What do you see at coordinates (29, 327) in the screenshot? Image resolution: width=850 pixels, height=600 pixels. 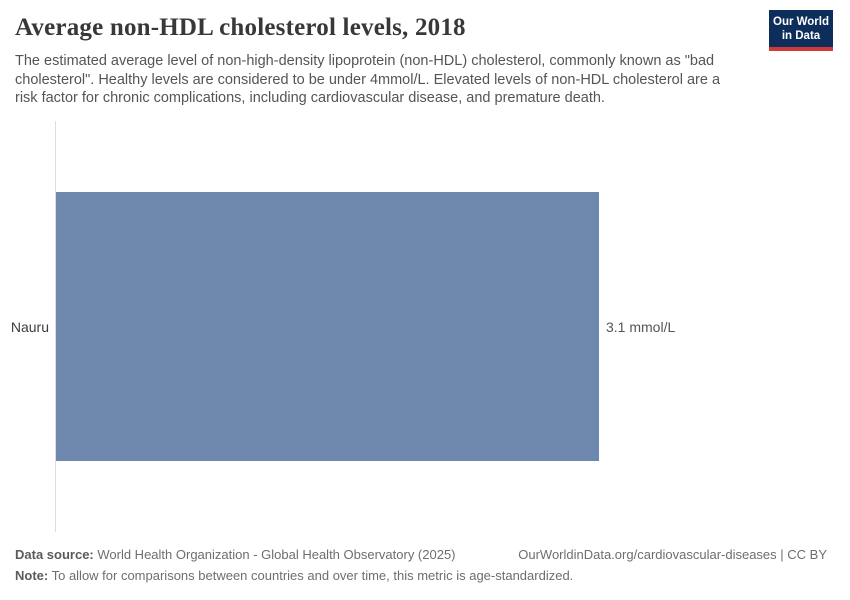 I see `entity-label-nauru: Nauru` at bounding box center [29, 327].